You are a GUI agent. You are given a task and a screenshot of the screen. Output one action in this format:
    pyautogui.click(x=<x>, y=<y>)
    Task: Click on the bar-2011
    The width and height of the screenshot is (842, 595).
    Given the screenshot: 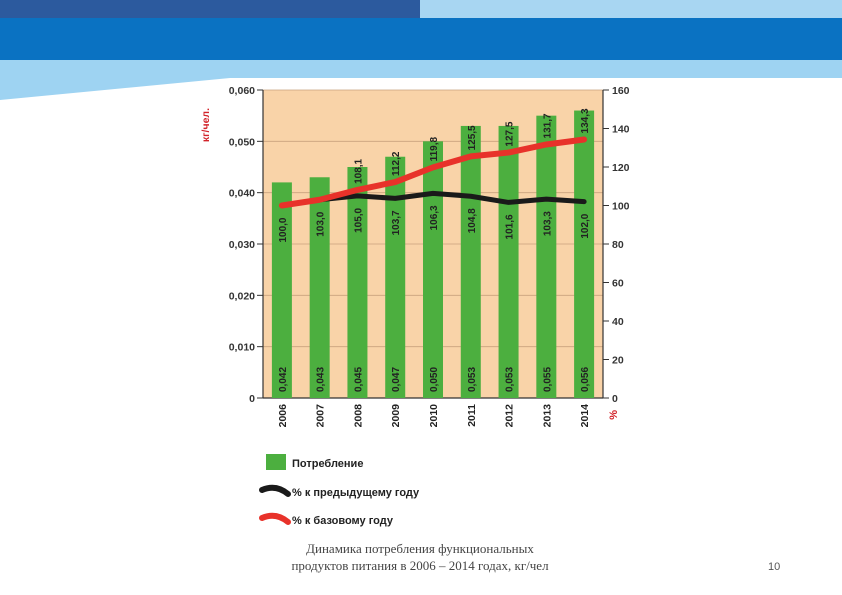 What is the action you would take?
    pyautogui.click(x=470, y=261)
    